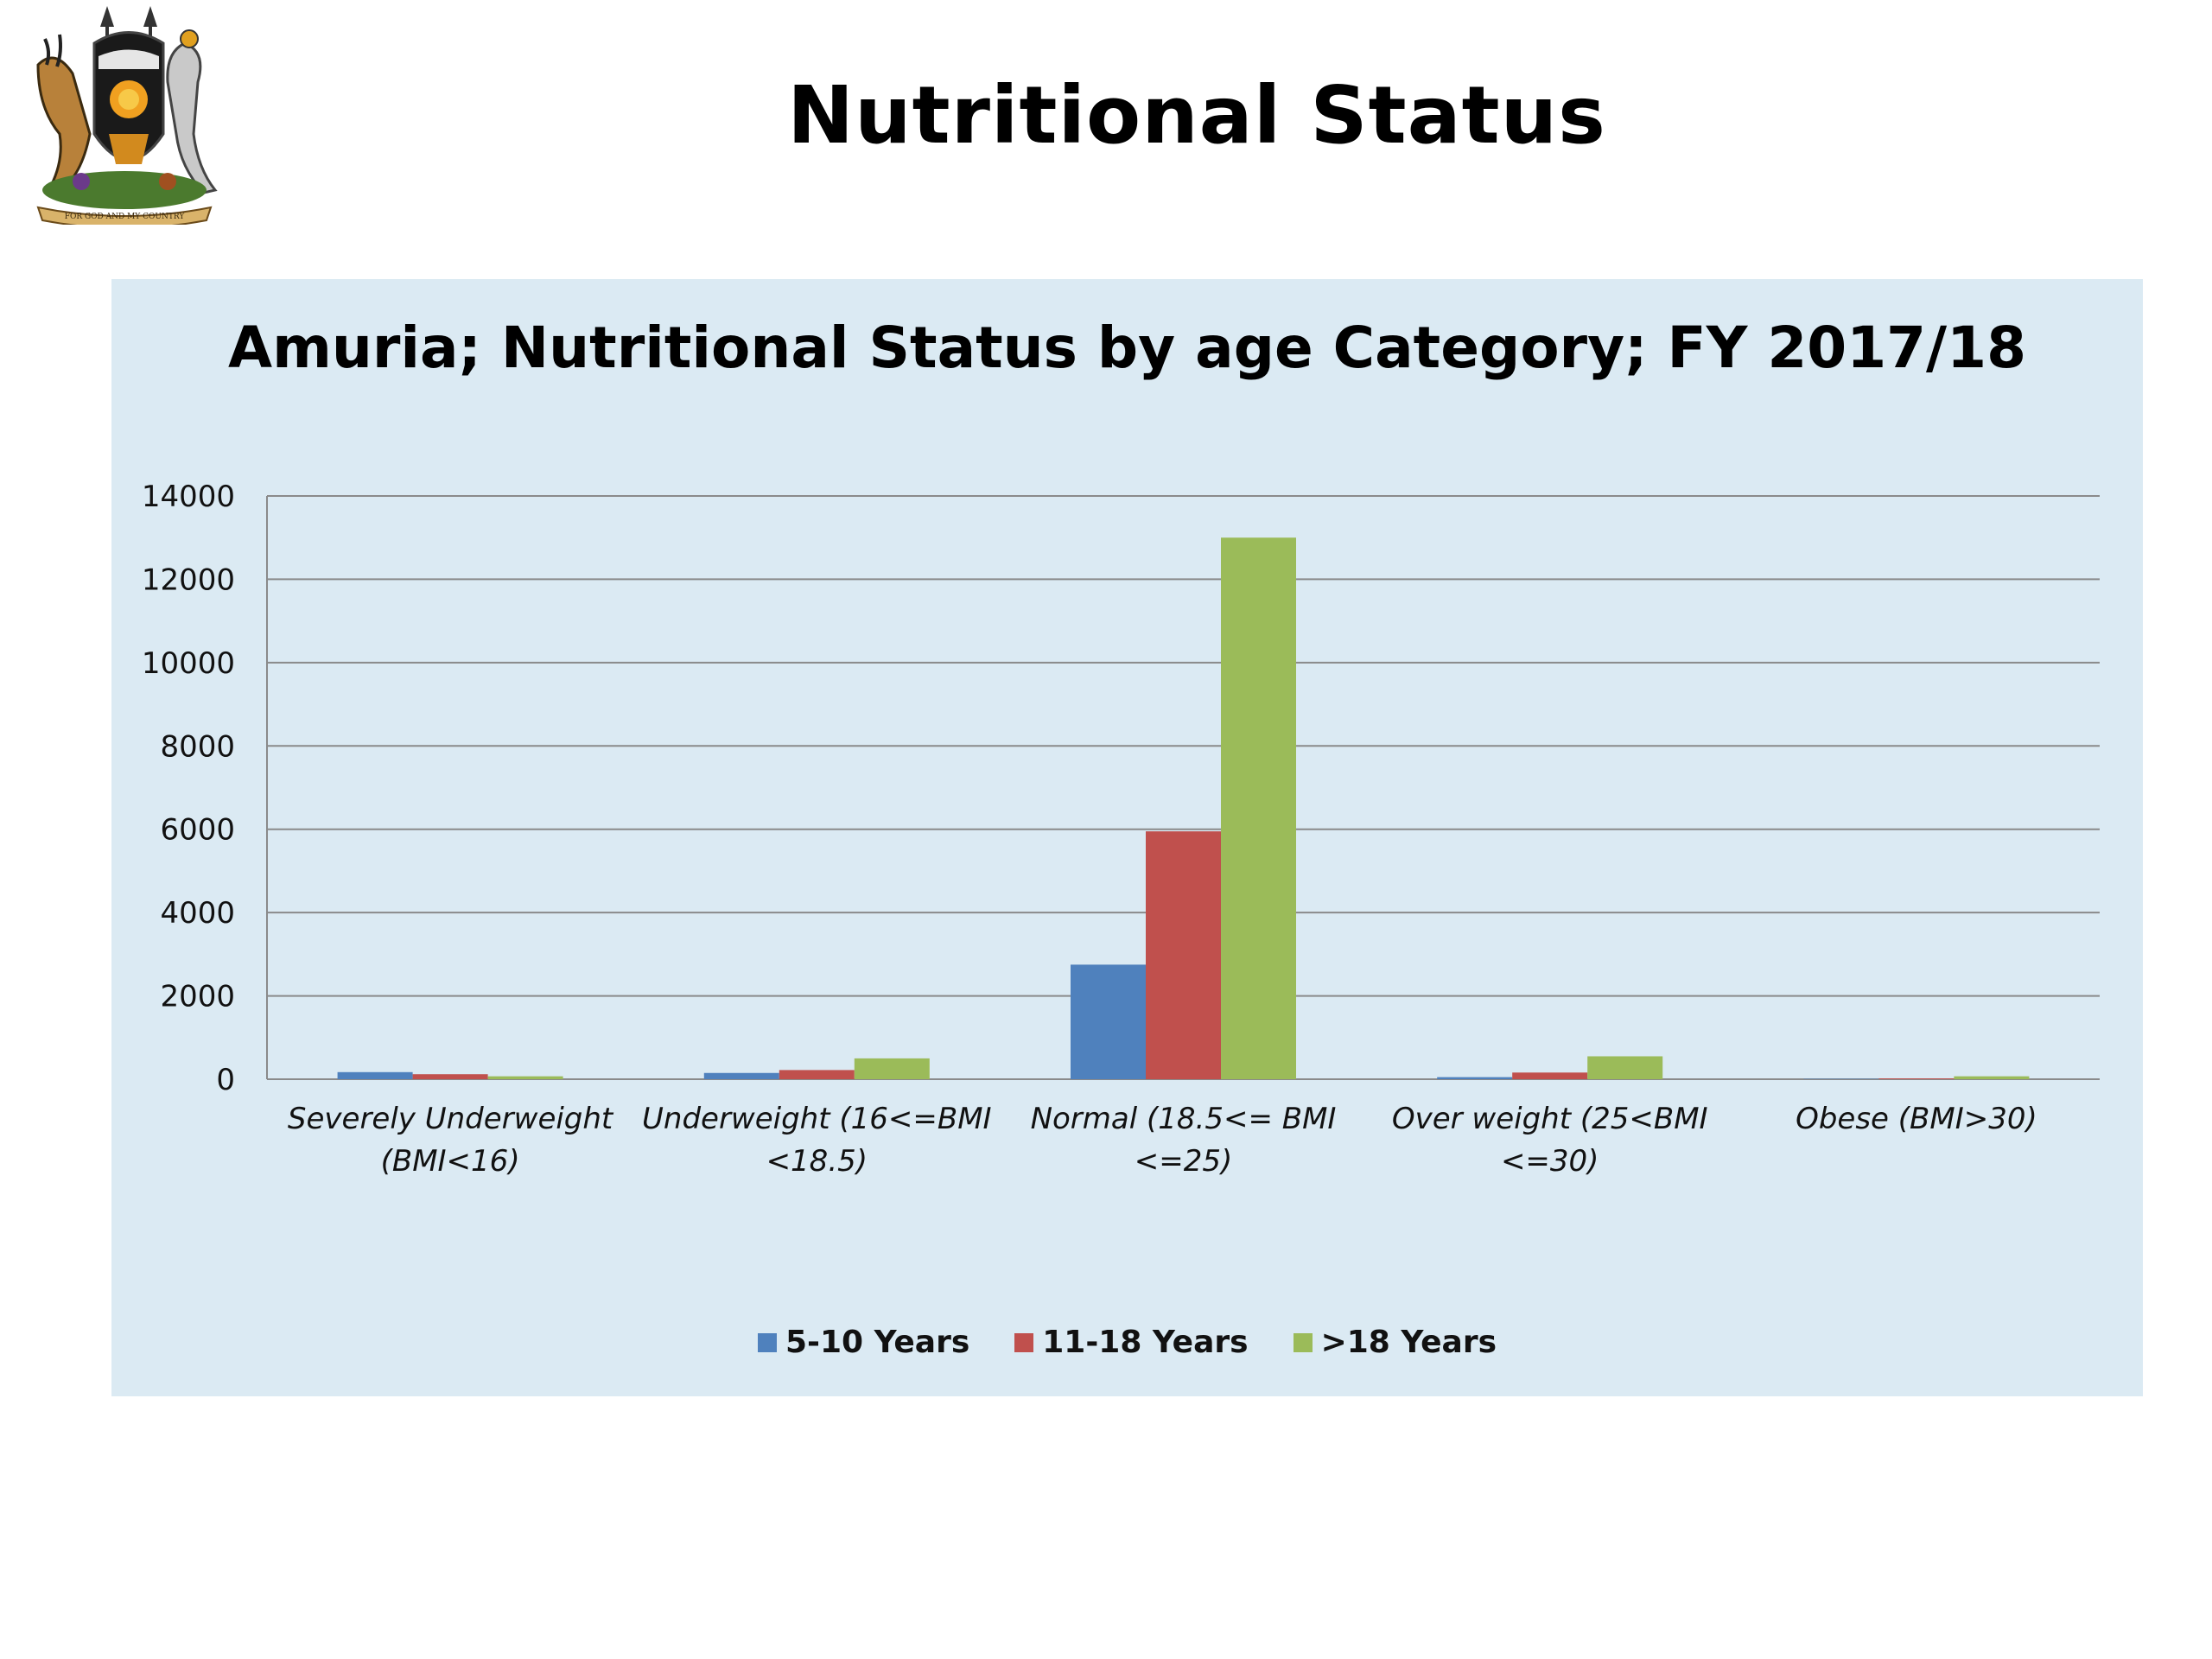 The height and width of the screenshot is (1659, 2212). What do you see at coordinates (817, 1161) in the screenshot?
I see `x-category-label: <18.5)` at bounding box center [817, 1161].